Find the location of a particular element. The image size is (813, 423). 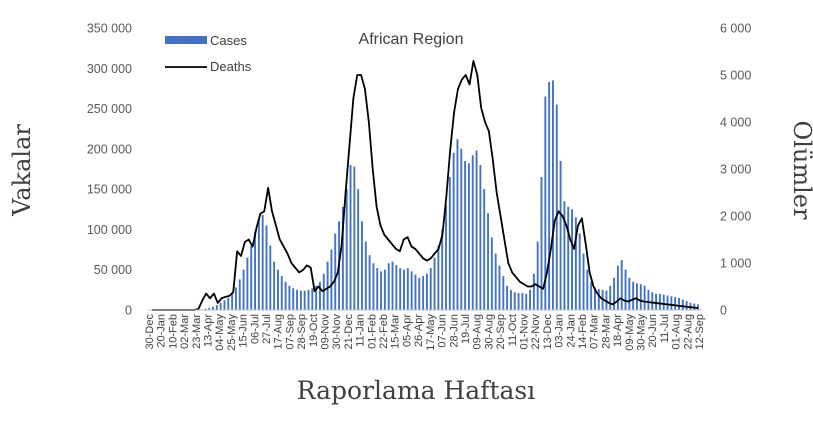

x-tick-label: 02-Mar is located at coordinates (185, 331).